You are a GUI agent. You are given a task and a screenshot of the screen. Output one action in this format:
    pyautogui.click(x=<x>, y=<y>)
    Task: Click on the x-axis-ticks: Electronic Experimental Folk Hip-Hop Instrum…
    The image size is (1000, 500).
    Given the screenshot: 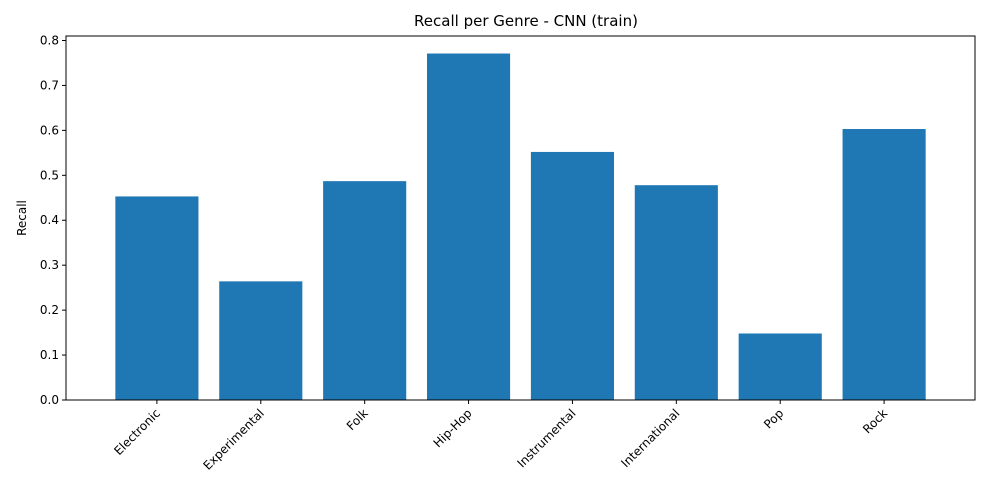 What is the action you would take?
    pyautogui.click(x=500, y=436)
    